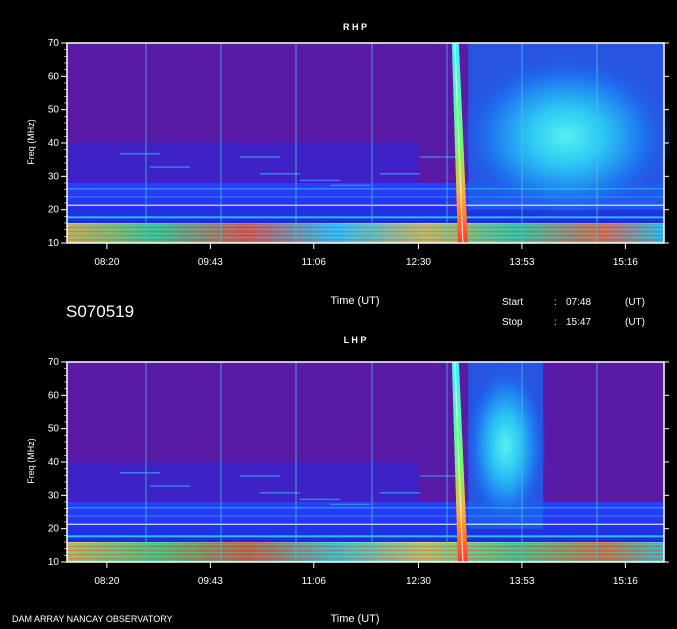  What do you see at coordinates (512, 322) in the screenshot?
I see `stop-label: Stop` at bounding box center [512, 322].